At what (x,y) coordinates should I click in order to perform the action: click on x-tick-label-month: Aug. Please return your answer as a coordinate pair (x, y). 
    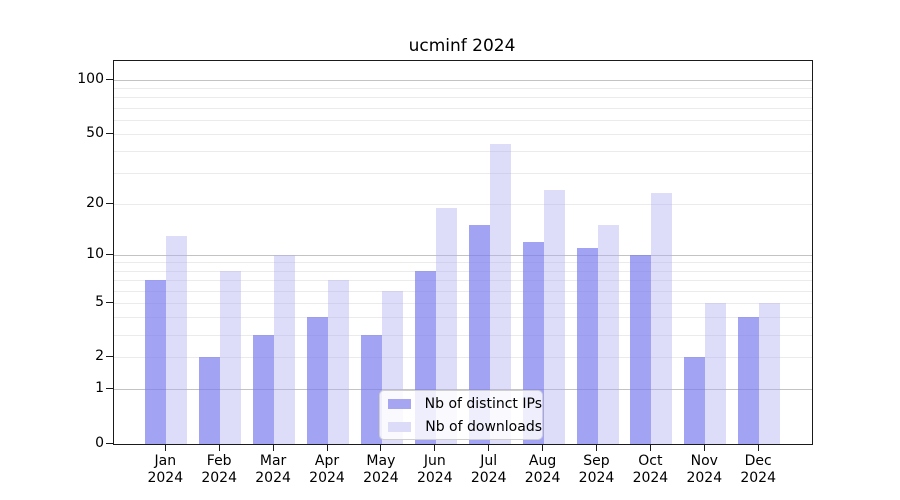
    Looking at the image, I should click on (542, 461).